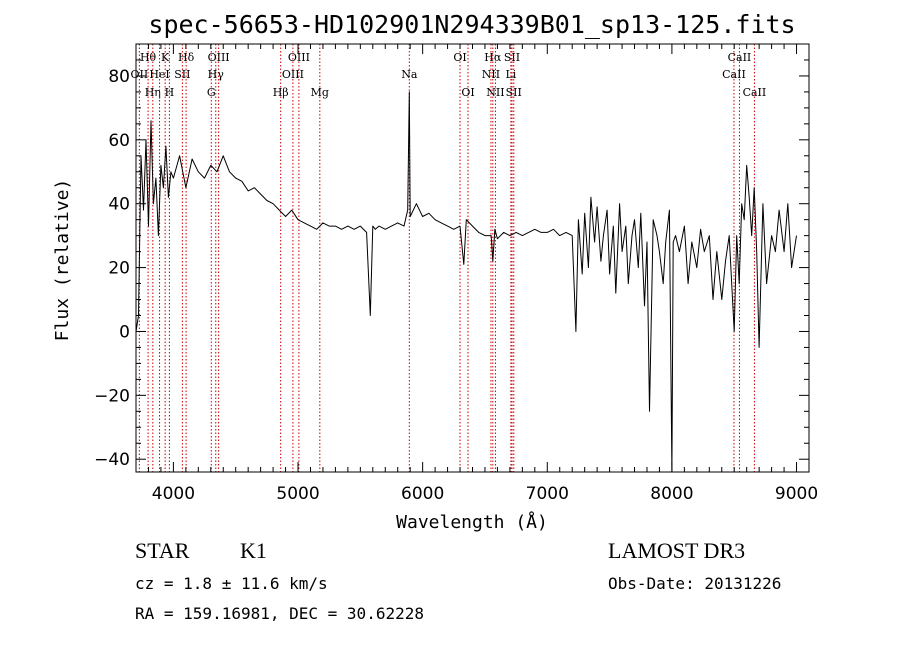  What do you see at coordinates (472, 522) in the screenshot?
I see `x-axis-label: Wavelength (Å)` at bounding box center [472, 522].